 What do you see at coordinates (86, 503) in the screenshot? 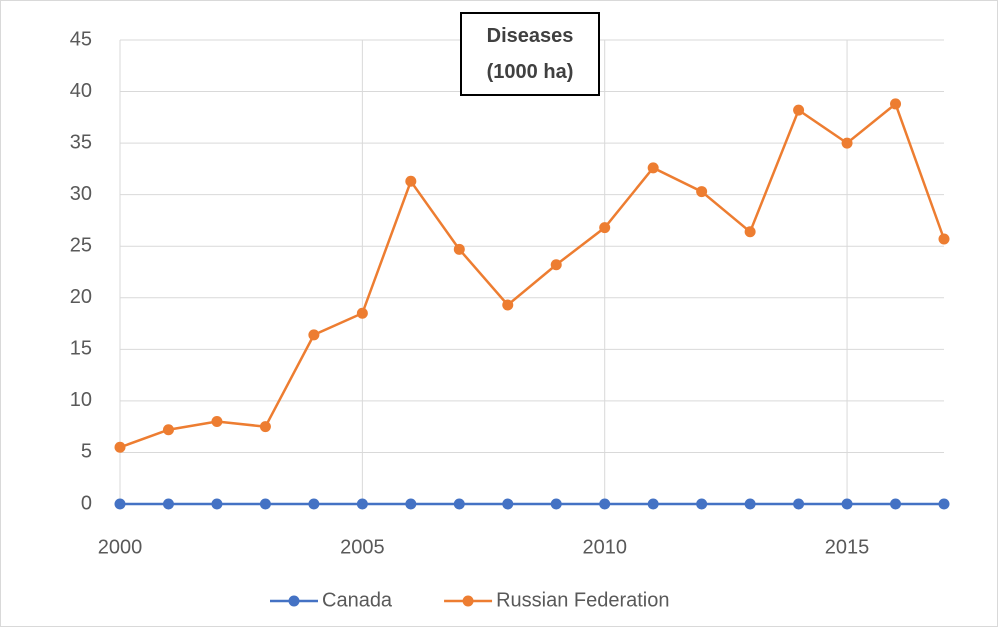
I see `y-tick-label: 0` at bounding box center [86, 503].